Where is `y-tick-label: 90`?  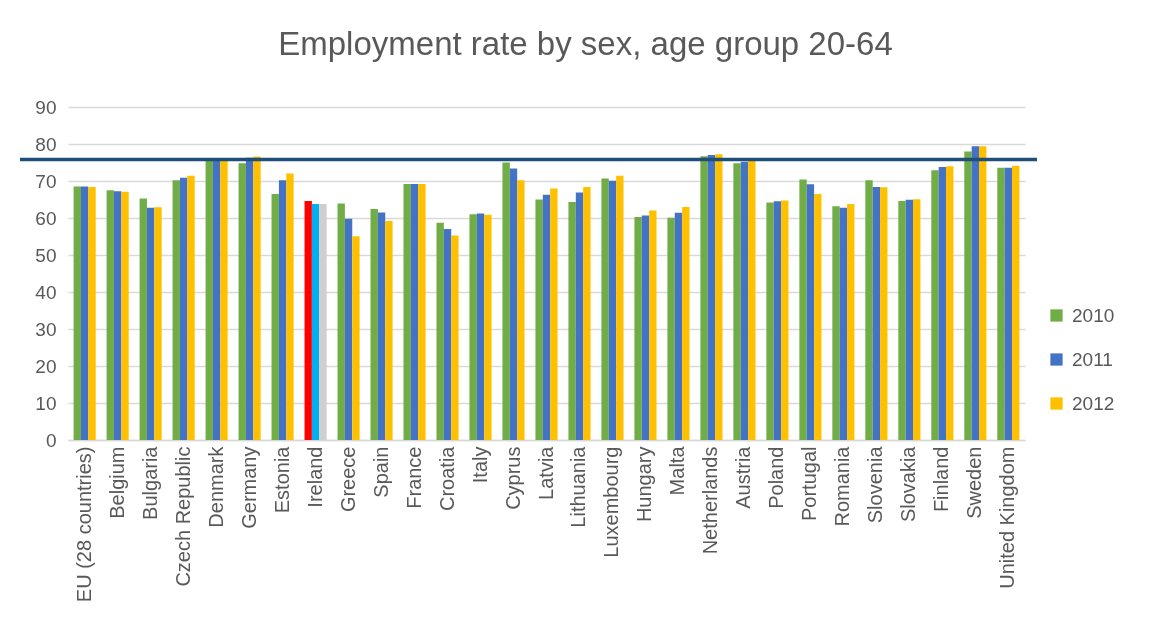 y-tick-label: 90 is located at coordinates (46, 107).